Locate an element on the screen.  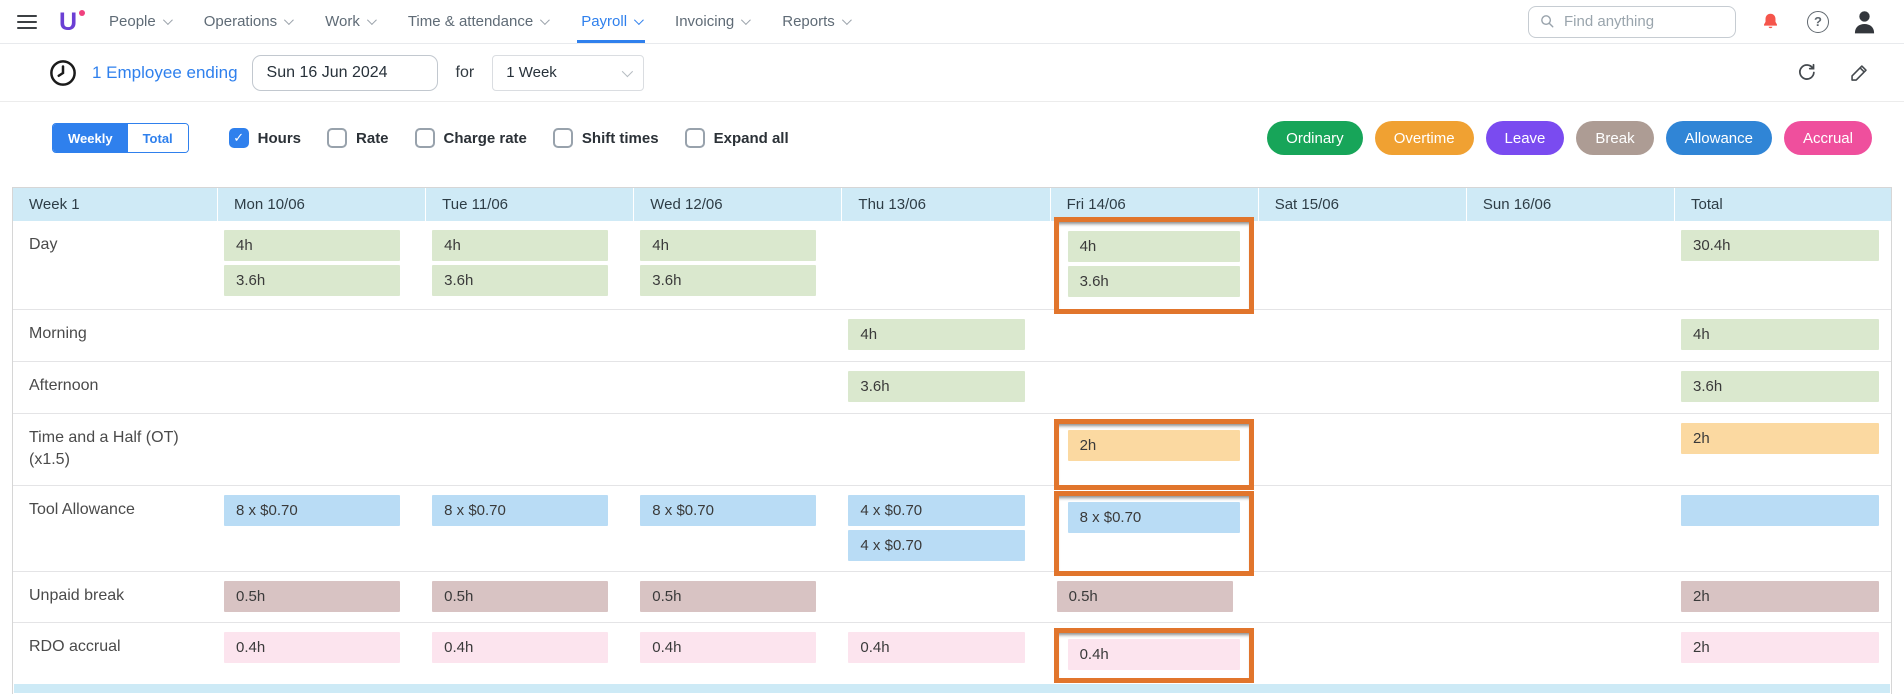
nav-item-operations: Operations is located at coordinates (248, 21).